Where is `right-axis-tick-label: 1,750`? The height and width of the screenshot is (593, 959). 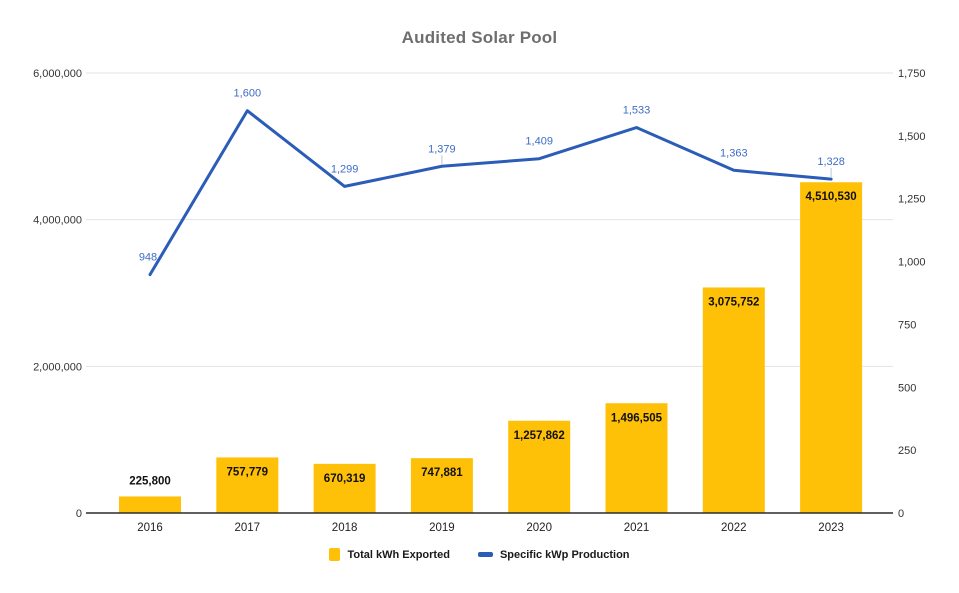 right-axis-tick-label: 1,750 is located at coordinates (912, 74).